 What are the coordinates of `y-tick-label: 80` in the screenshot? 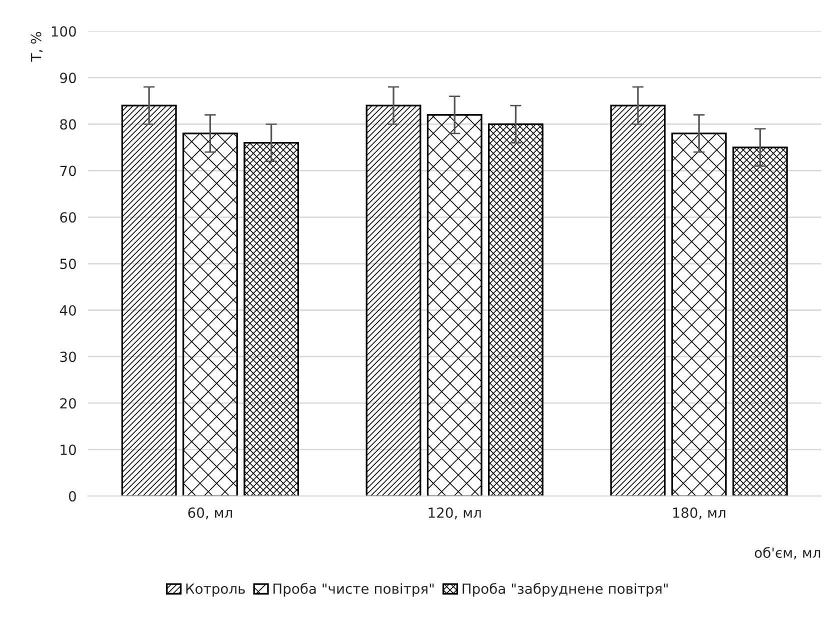 It's located at (68, 124).